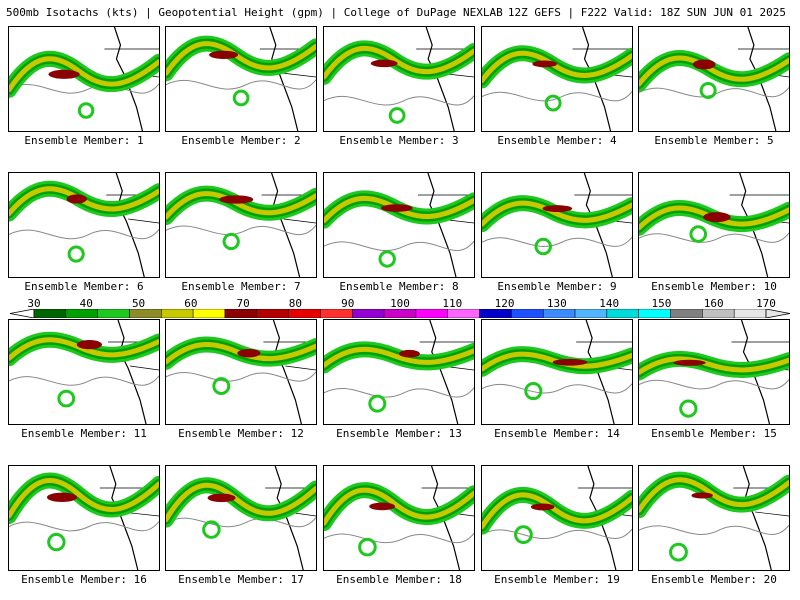 Image resolution: width=800 pixels, height=600 pixels. What do you see at coordinates (399, 140) in the screenshot?
I see `ensemble-member-label: Ensemble Member: 3` at bounding box center [399, 140].